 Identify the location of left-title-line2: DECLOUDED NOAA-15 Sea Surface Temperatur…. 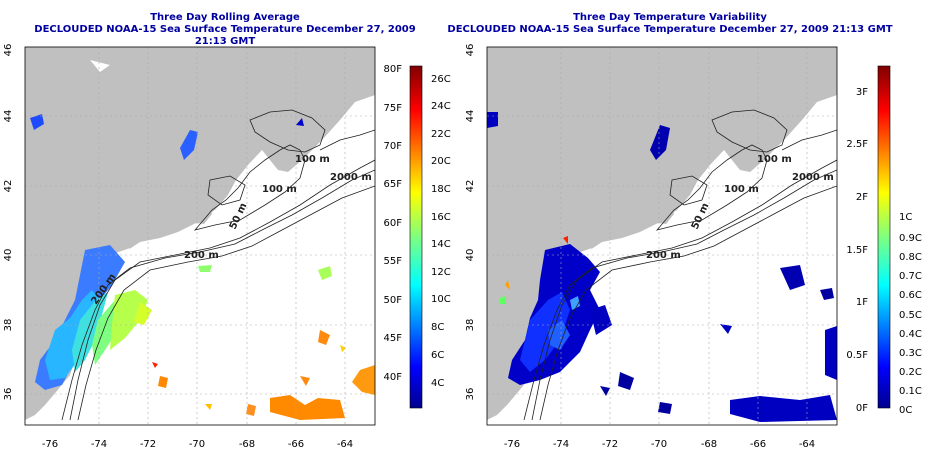
(225, 35).